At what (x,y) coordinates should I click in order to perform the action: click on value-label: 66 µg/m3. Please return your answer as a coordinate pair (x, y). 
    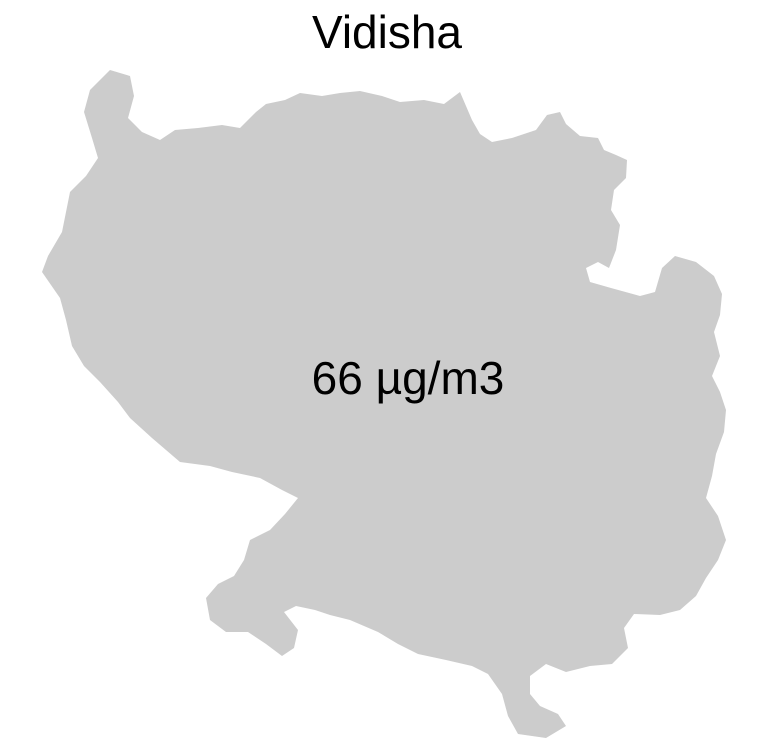
    Looking at the image, I should click on (408, 378).